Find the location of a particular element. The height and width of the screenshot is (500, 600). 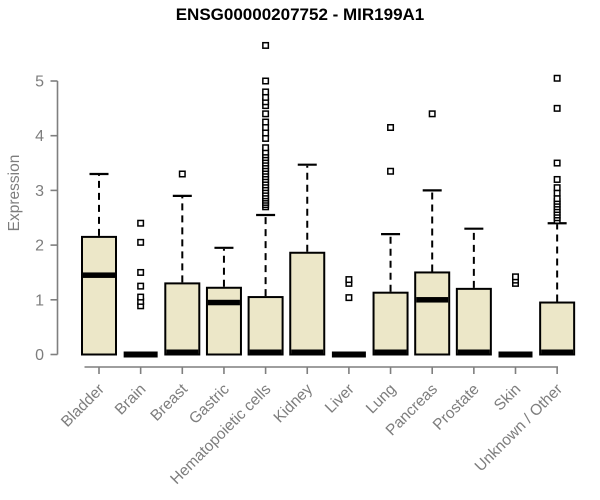

x-tick-label: Bladder is located at coordinates (83, 406).